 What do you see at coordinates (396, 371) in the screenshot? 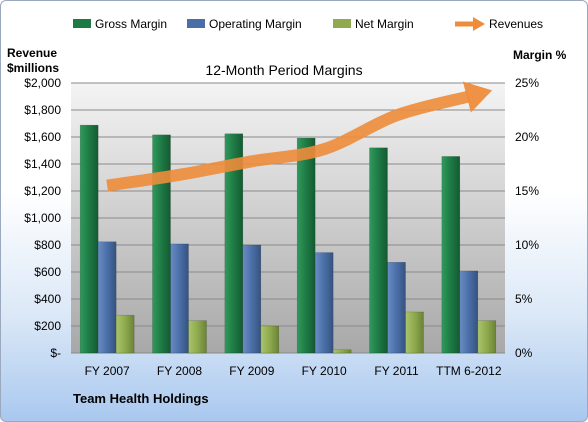
I see `category-label: FY 2011` at bounding box center [396, 371].